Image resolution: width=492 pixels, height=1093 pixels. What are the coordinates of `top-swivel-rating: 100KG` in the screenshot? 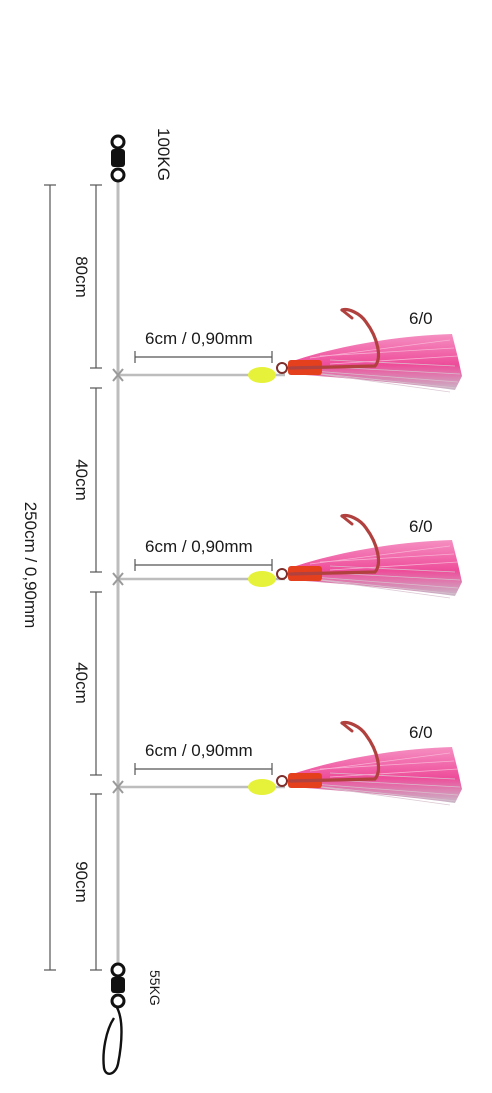 It's located at (163, 154).